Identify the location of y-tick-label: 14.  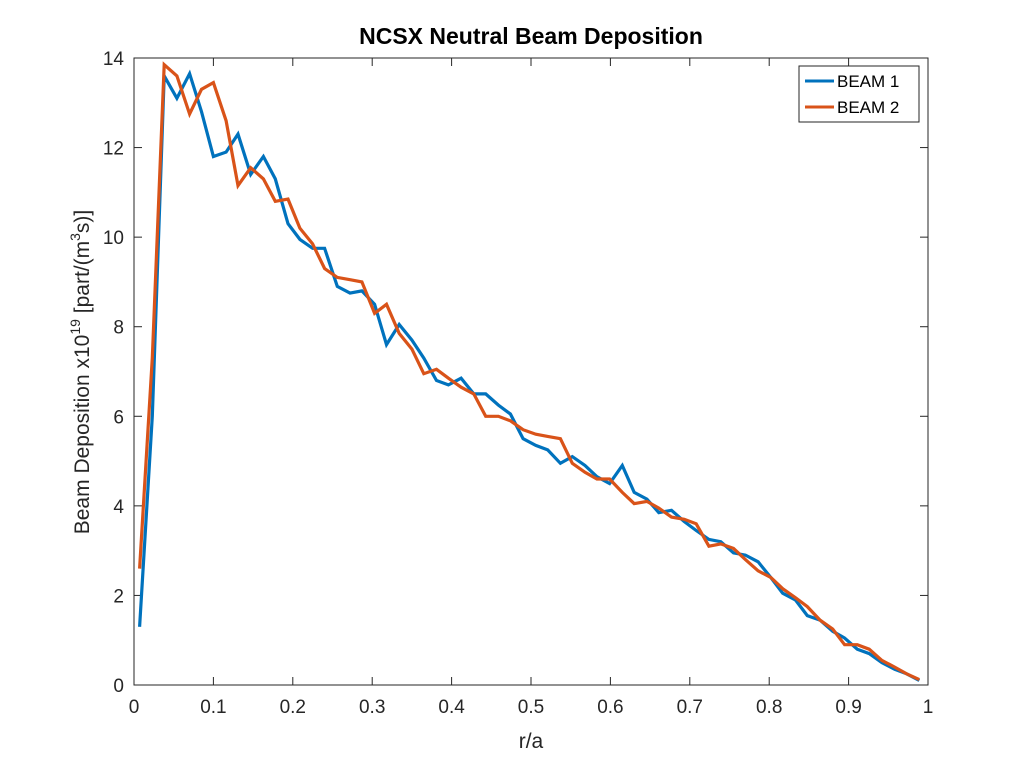
(114, 59).